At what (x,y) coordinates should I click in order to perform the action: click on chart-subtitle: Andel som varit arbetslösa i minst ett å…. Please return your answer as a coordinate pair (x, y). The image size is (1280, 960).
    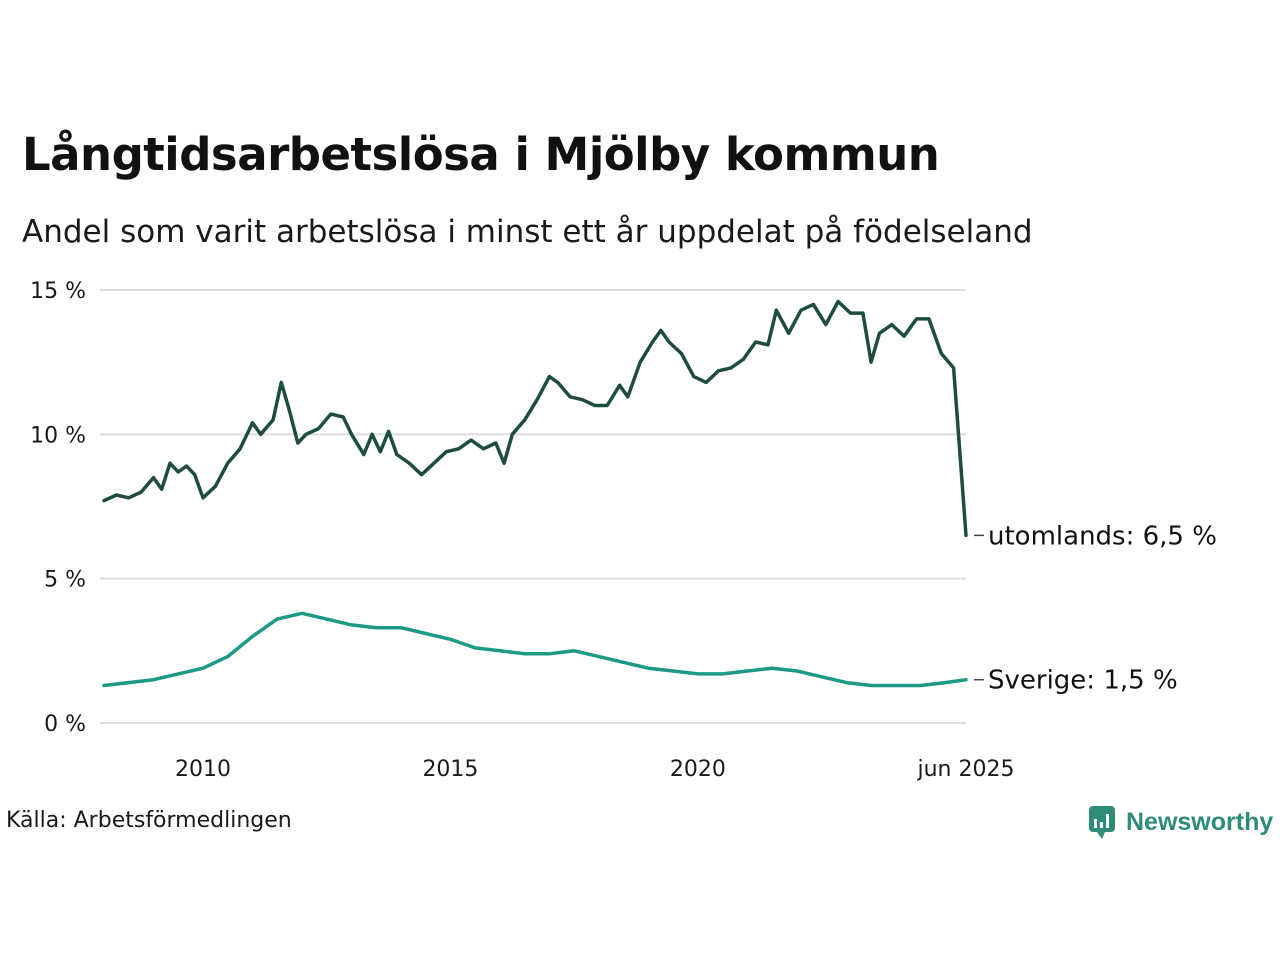
    Looking at the image, I should click on (527, 232).